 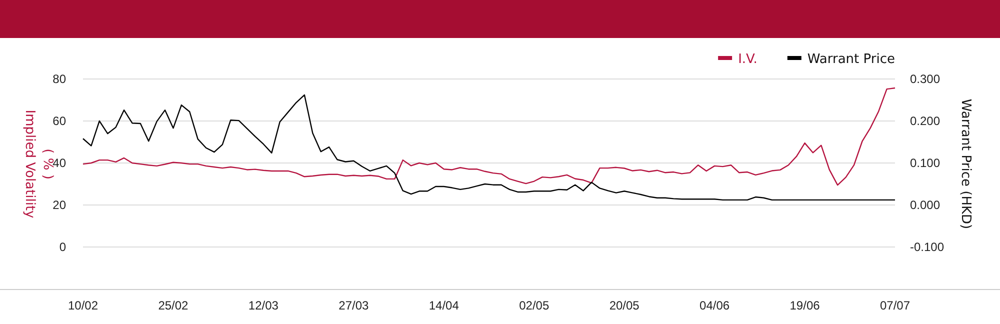 What do you see at coordinates (59, 163) in the screenshot?
I see `y-tick-label: 40` at bounding box center [59, 163].